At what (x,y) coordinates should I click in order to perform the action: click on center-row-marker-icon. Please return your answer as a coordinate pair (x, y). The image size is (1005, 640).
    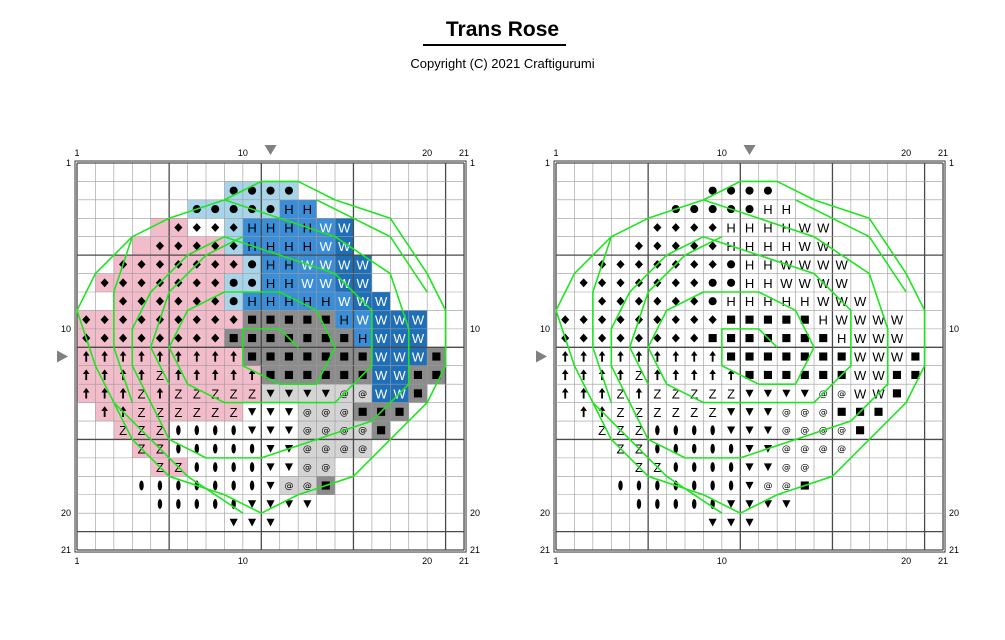
    Looking at the image, I should click on (541, 356).